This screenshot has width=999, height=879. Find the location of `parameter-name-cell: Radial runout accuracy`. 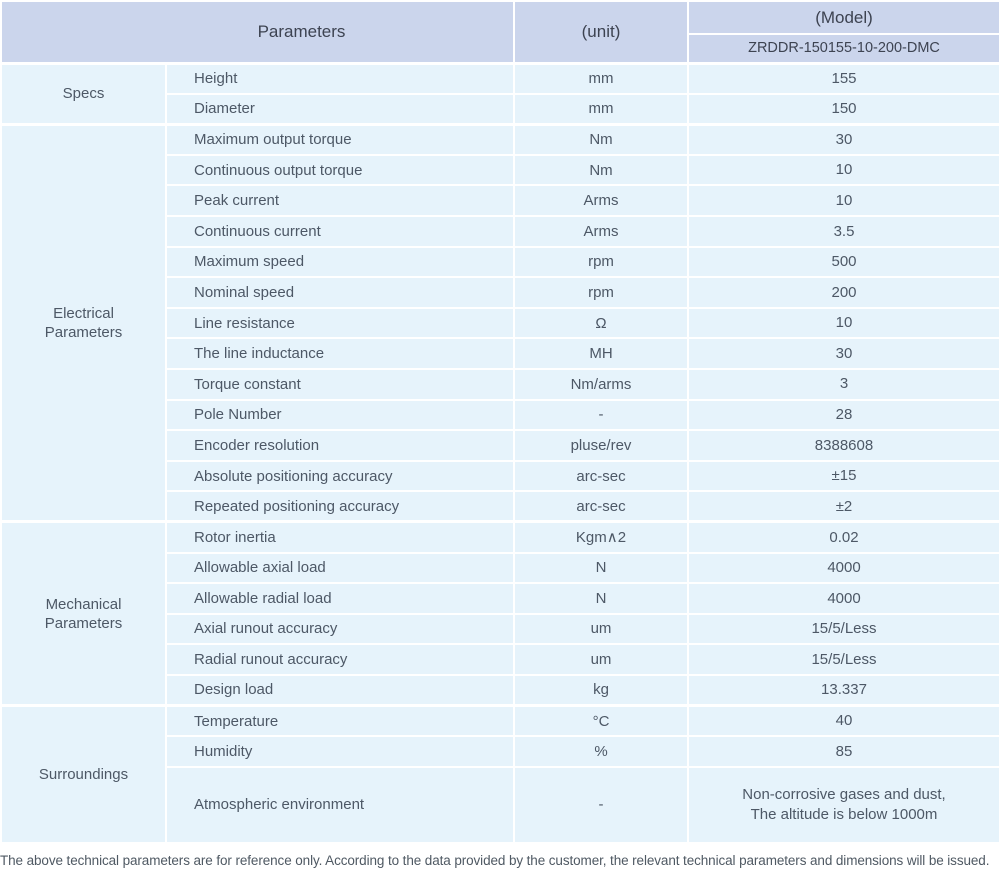

parameter-name-cell: Radial runout accuracy is located at coordinates (340, 659).